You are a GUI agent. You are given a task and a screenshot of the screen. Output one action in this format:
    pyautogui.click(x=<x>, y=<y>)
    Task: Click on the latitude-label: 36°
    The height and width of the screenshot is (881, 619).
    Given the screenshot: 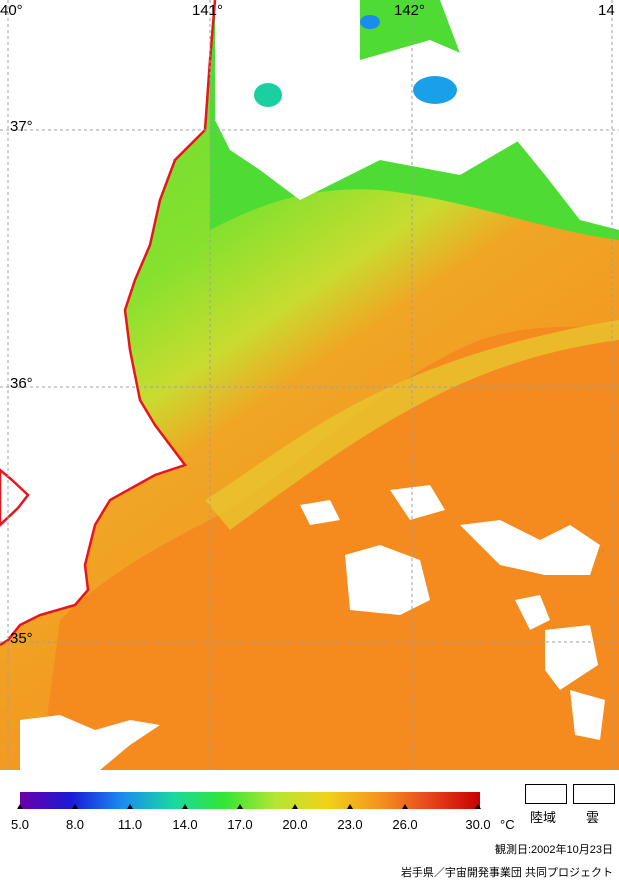 What is the action you would take?
    pyautogui.click(x=21, y=383)
    